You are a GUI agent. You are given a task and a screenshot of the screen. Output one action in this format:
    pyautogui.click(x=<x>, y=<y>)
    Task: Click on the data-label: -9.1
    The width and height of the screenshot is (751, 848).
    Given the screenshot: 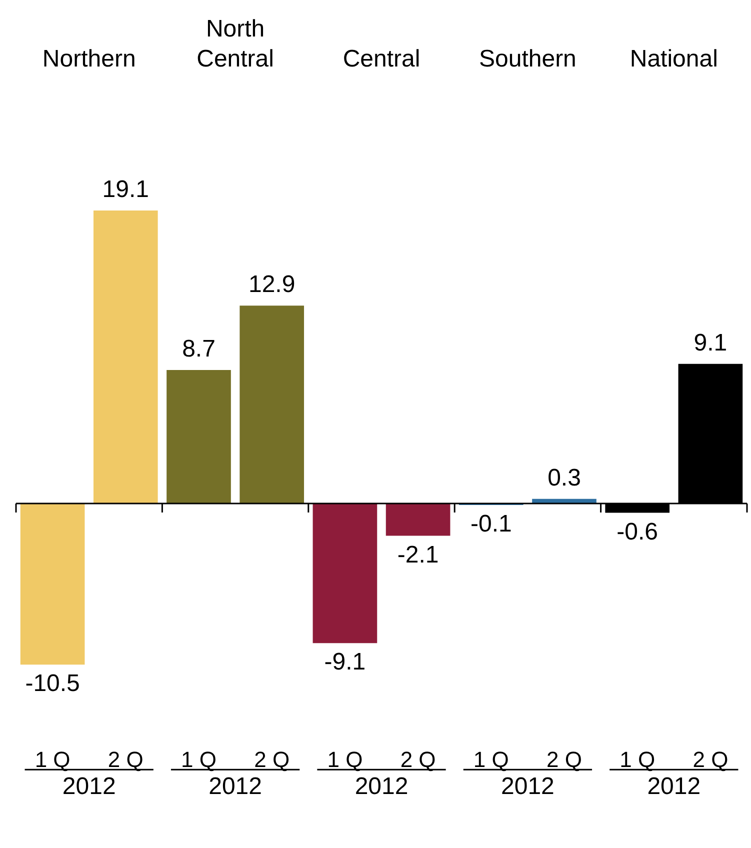 What is the action you would take?
    pyautogui.click(x=345, y=662)
    